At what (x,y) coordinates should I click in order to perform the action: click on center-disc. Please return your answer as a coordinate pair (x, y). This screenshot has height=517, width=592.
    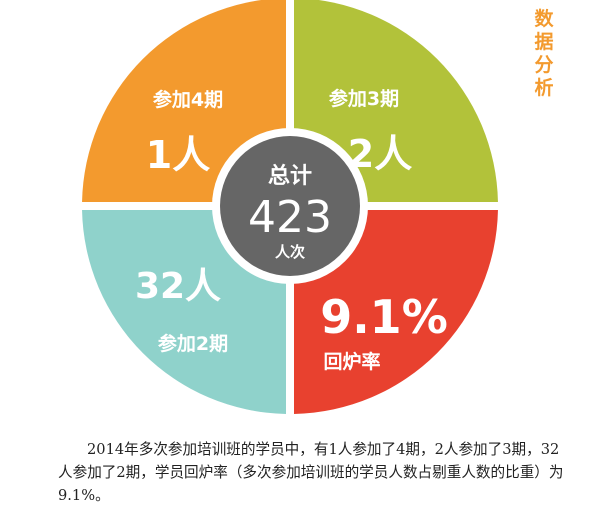
    Looking at the image, I should click on (290, 206).